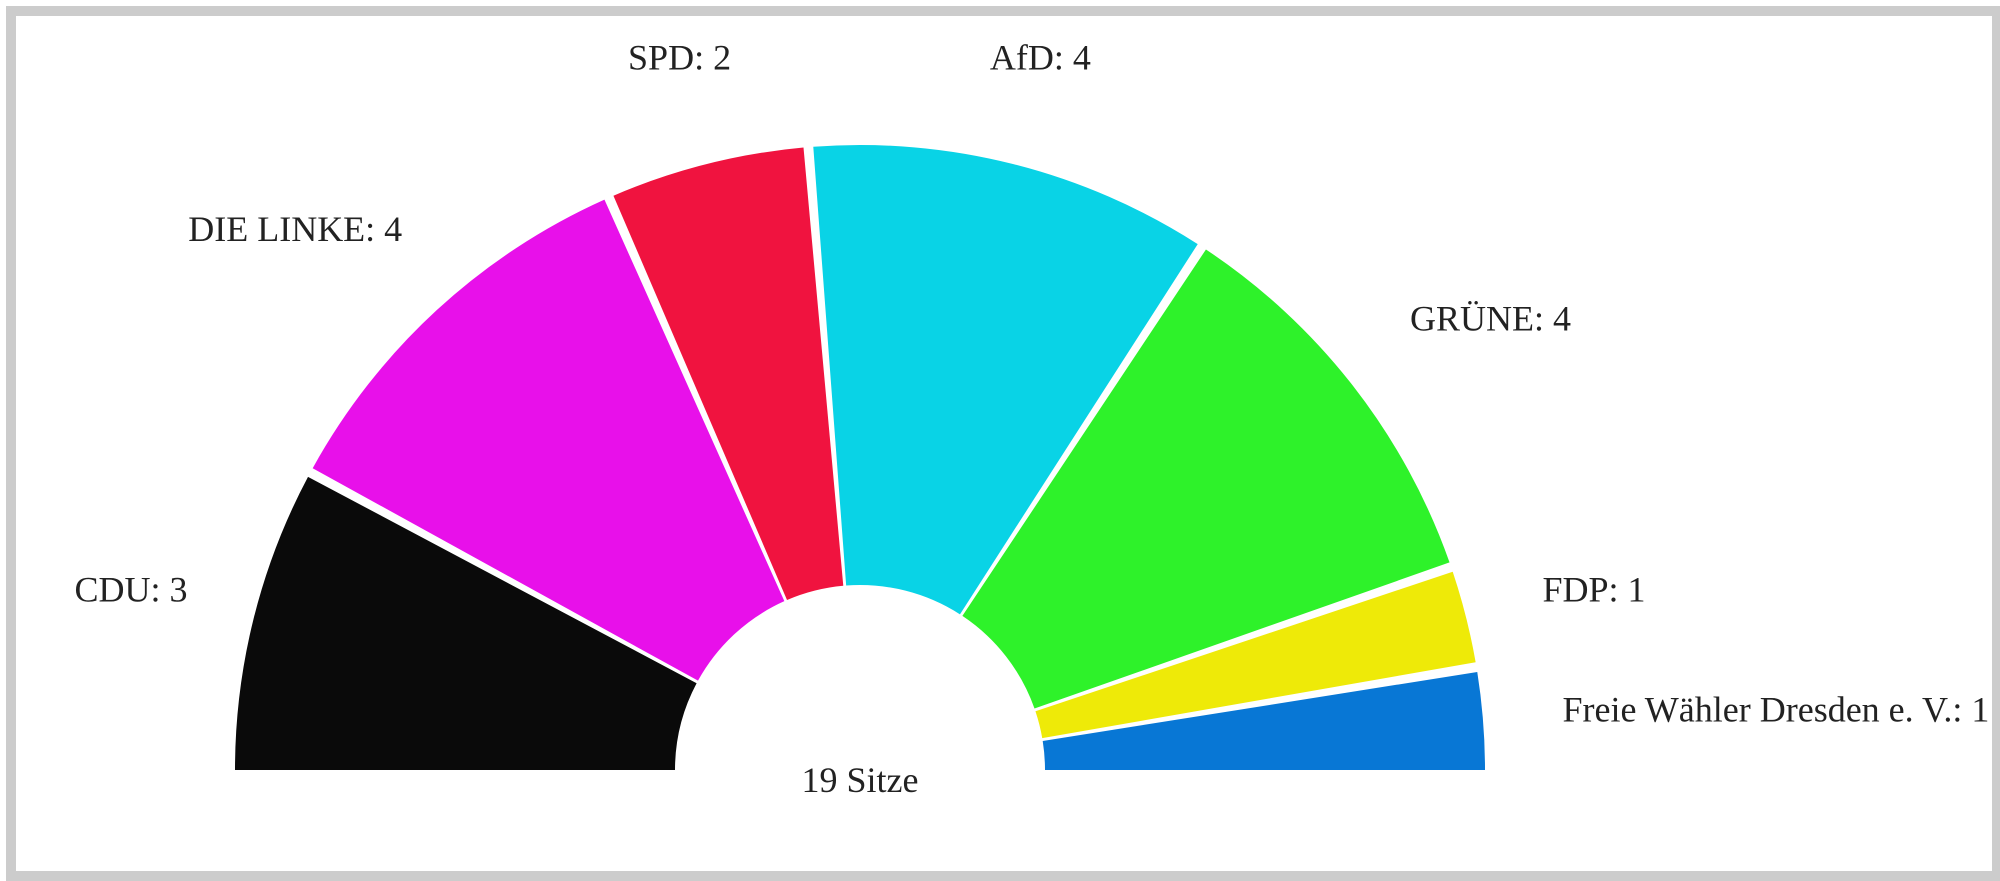 The height and width of the screenshot is (881, 2000). Describe the element at coordinates (1255, 655) in the screenshot. I see `slice-fdp` at that location.